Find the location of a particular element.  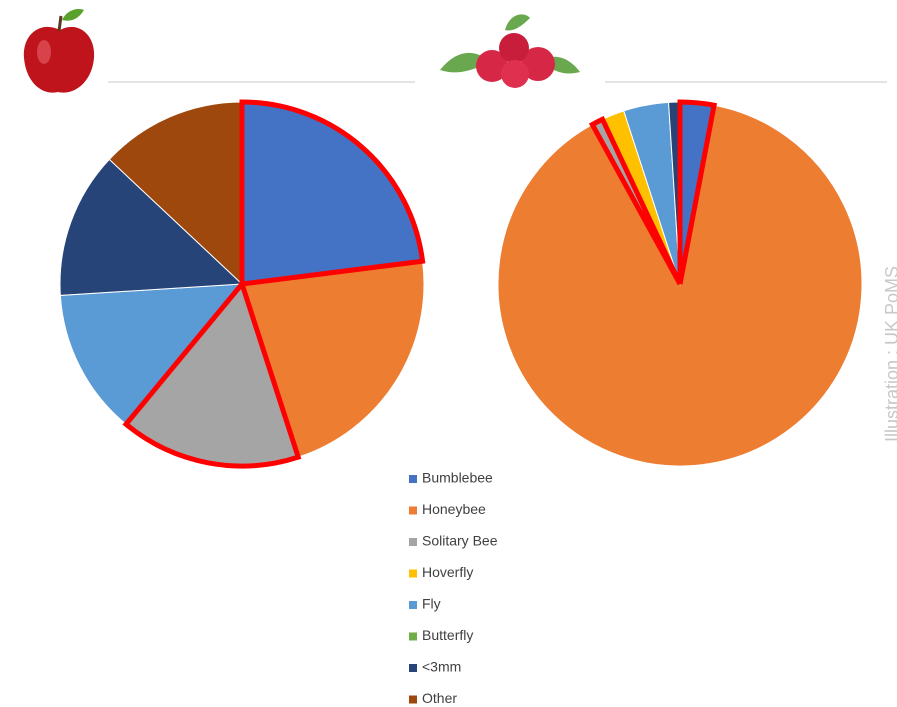

raspberry-icon is located at coordinates (510, 51).